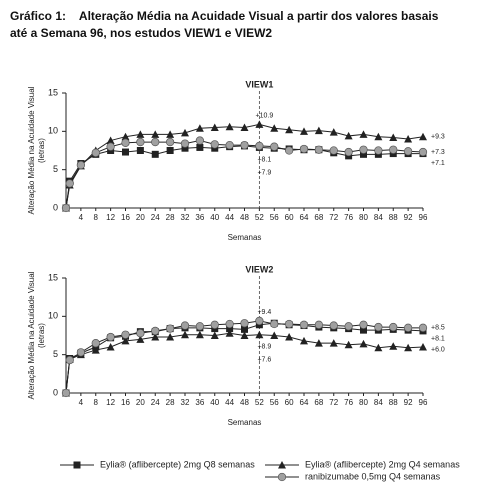  I want to click on x-tick-label: 56, so click(274, 402).